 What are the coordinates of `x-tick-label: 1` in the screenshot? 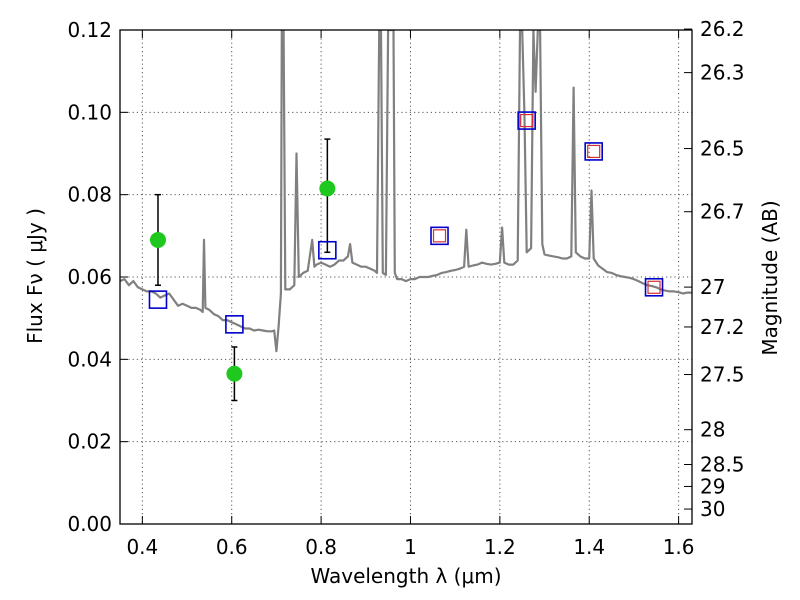 It's located at (410, 547).